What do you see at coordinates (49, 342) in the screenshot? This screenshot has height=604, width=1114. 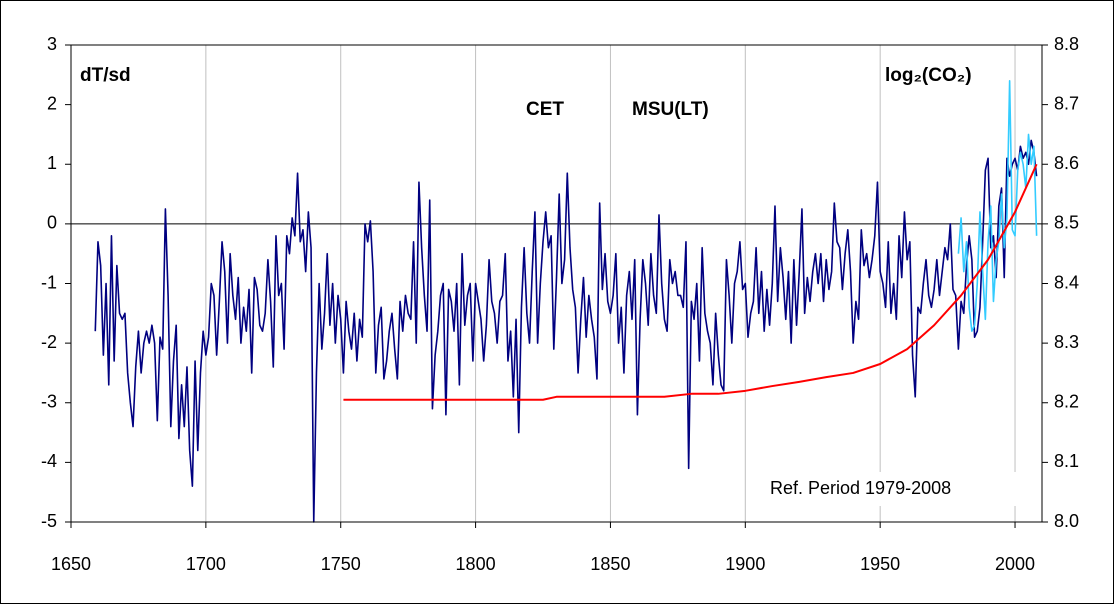 I see `y-tick-label: -2` at bounding box center [49, 342].